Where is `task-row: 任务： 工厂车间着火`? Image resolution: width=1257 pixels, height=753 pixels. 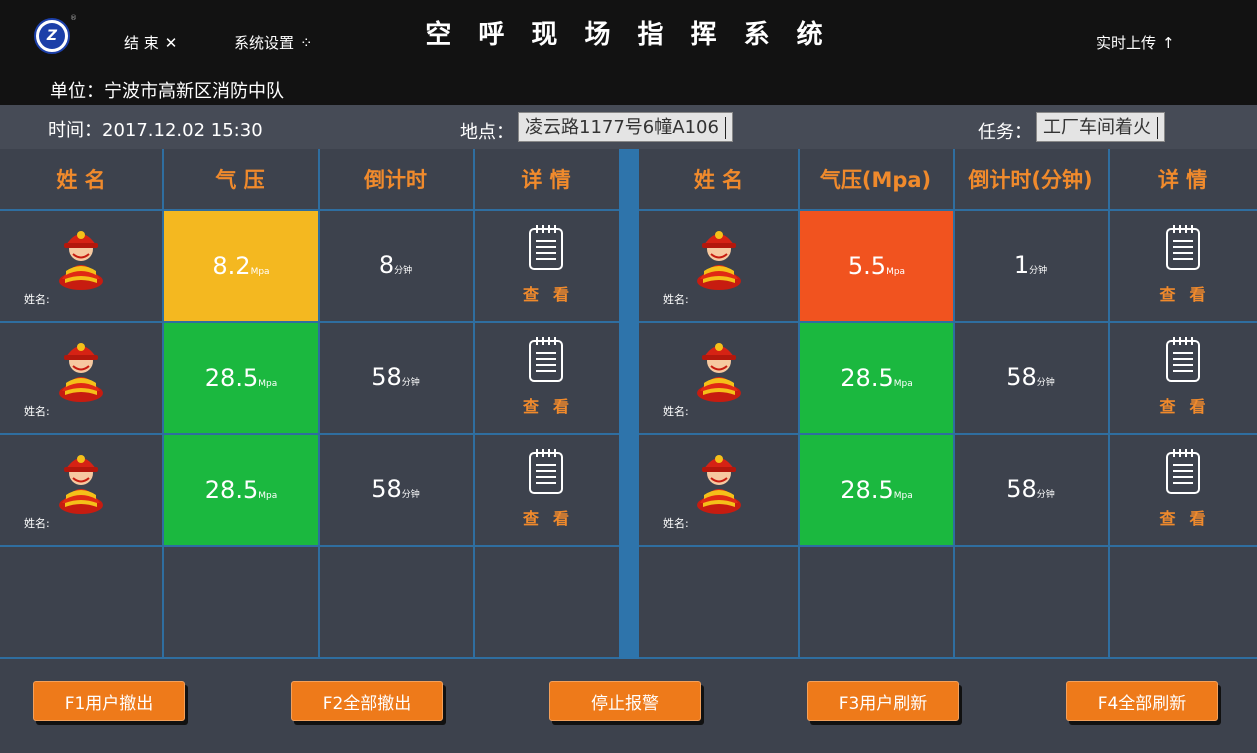 task-row: 任务： 工厂车间着火 is located at coordinates (1071, 129).